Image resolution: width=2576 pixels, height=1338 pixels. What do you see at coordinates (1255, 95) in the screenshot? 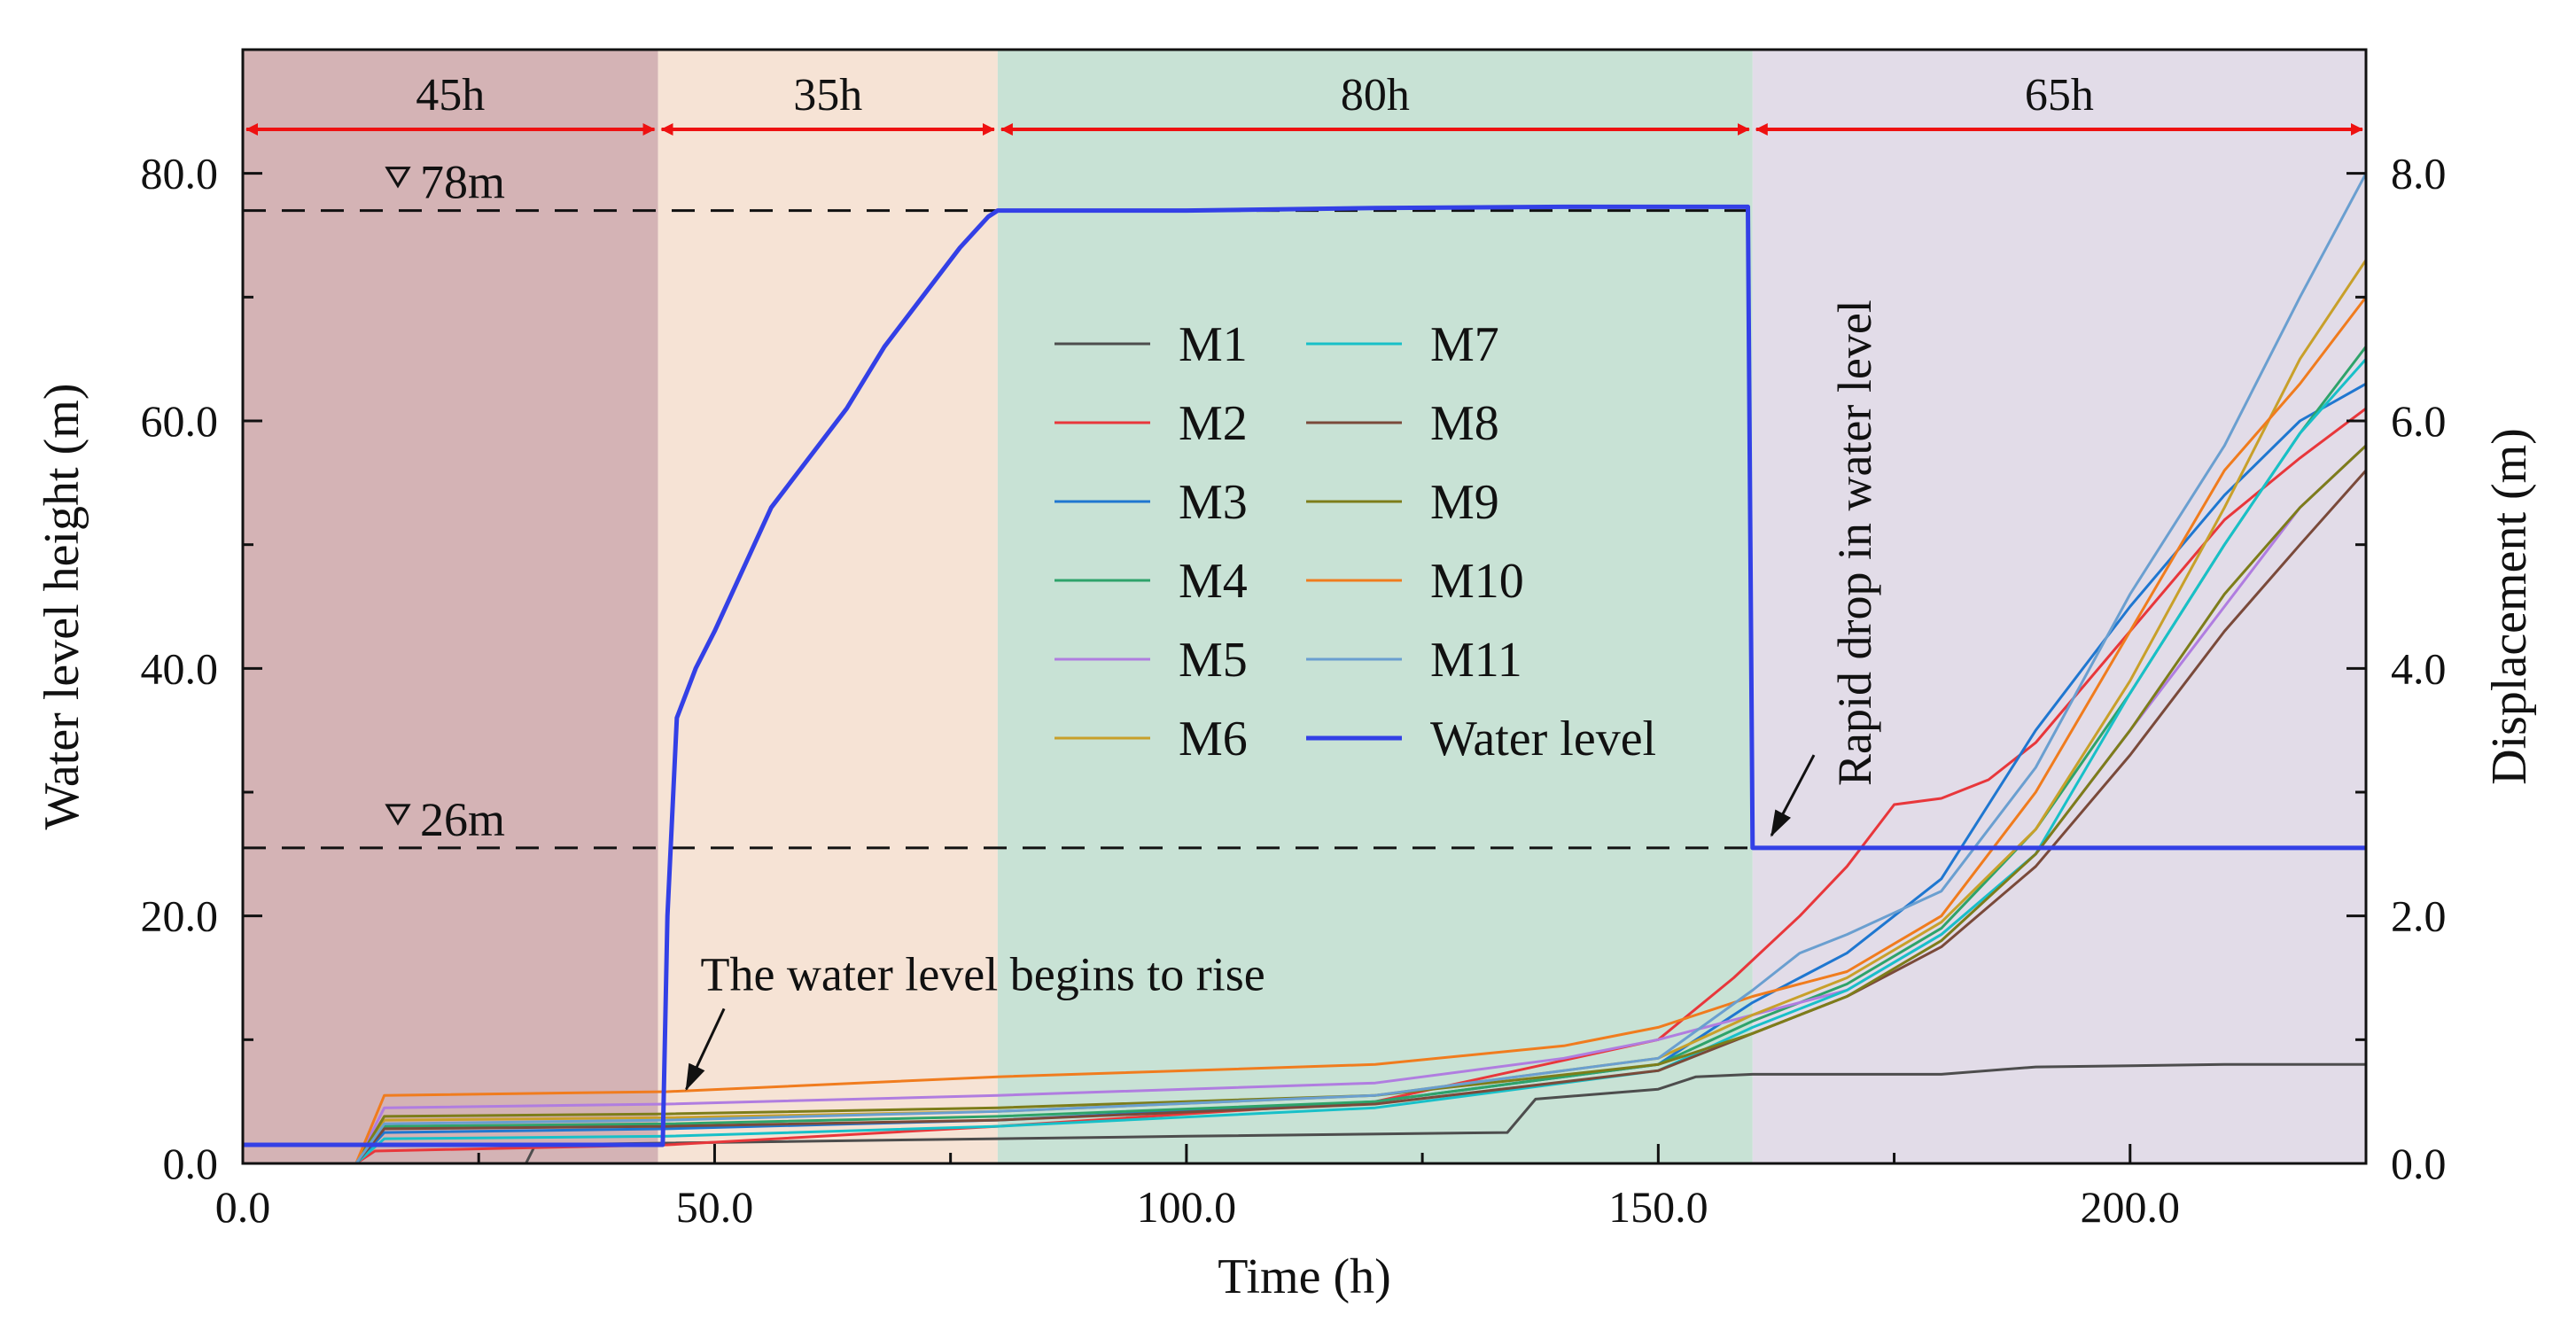
I see `phase-duration-labels: 45h 35h 80h 65h` at bounding box center [1255, 95].